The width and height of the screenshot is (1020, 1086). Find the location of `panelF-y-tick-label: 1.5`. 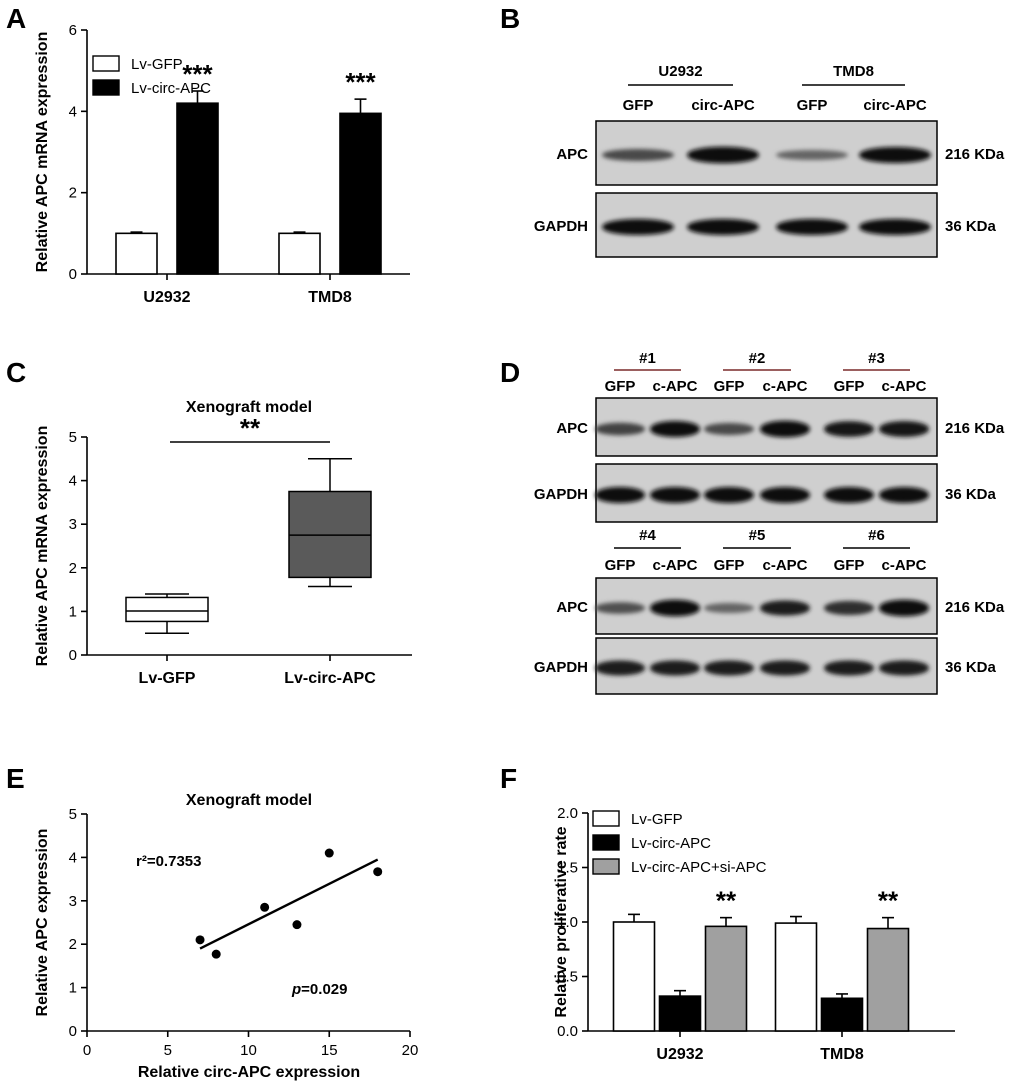

panelF-y-tick-label: 1.5 is located at coordinates (567, 868).